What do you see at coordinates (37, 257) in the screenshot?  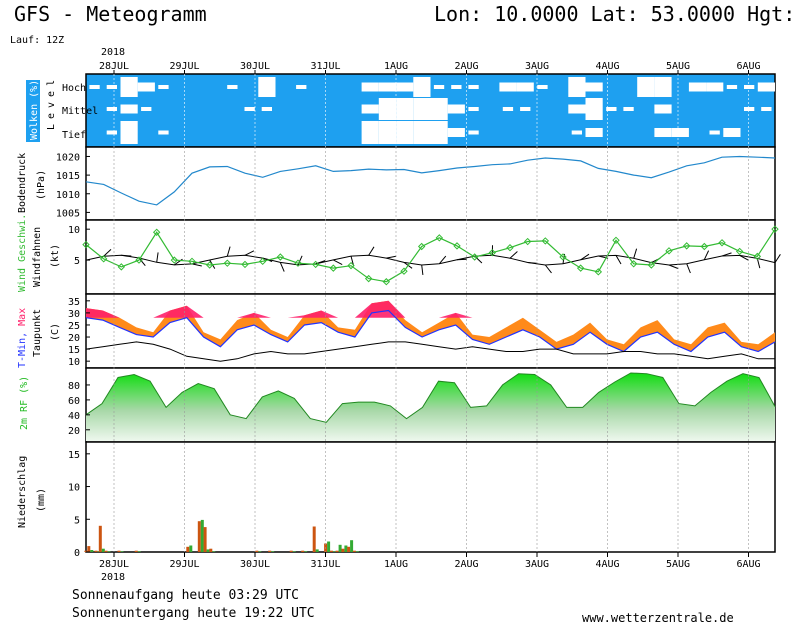 I see `wind-ylabel2: Windfahnen` at bounding box center [37, 257].